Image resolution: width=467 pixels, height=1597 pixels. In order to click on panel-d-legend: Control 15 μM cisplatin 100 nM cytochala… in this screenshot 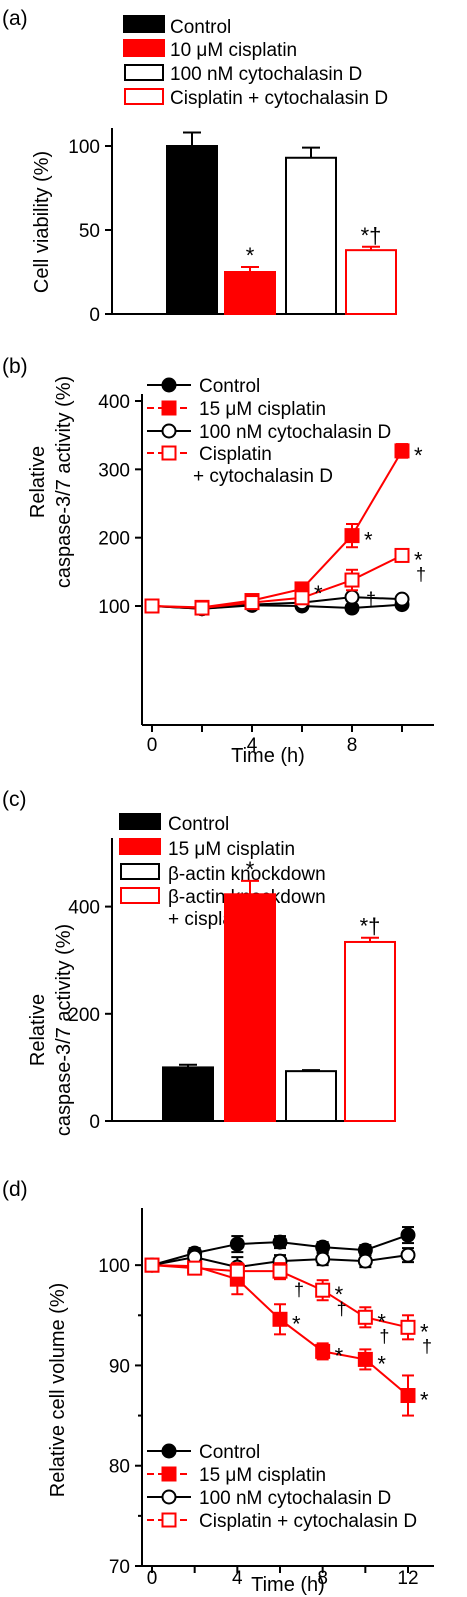, I will do `click(282, 1487)`.